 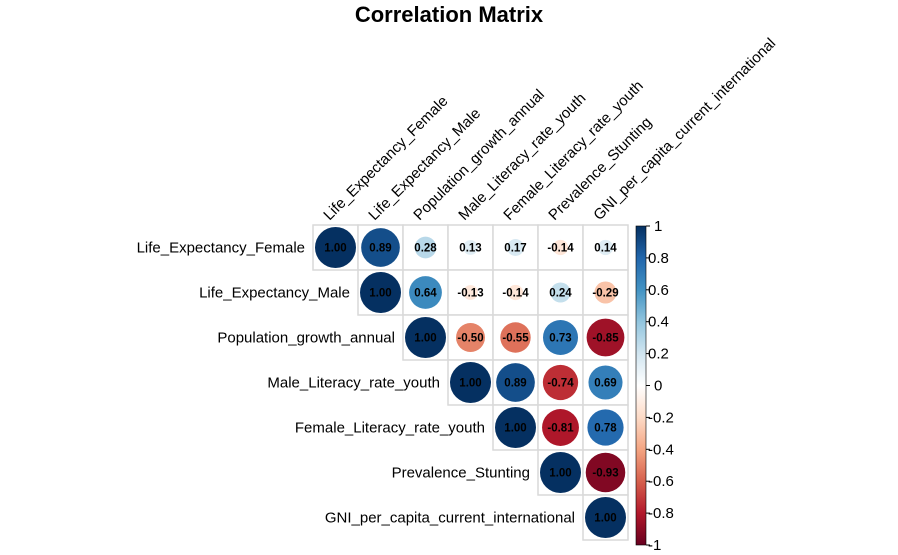 What do you see at coordinates (450, 518) in the screenshot?
I see `row-label: GNI_per_capita_current_international` at bounding box center [450, 518].